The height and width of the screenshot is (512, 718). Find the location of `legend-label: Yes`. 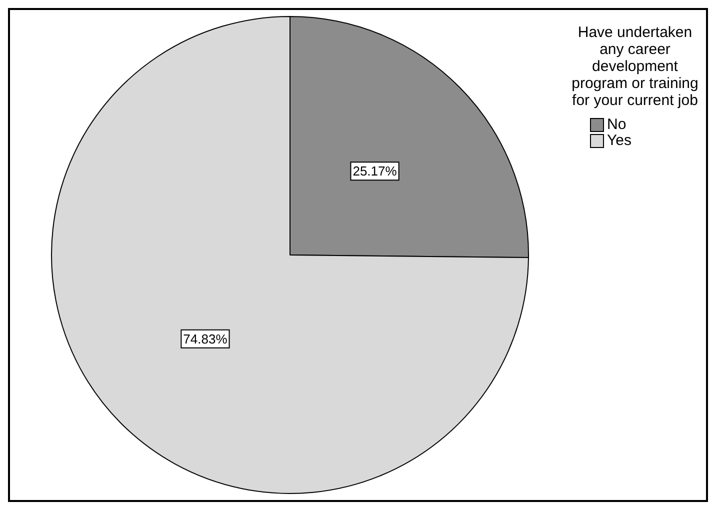

legend-label: Yes is located at coordinates (619, 140).